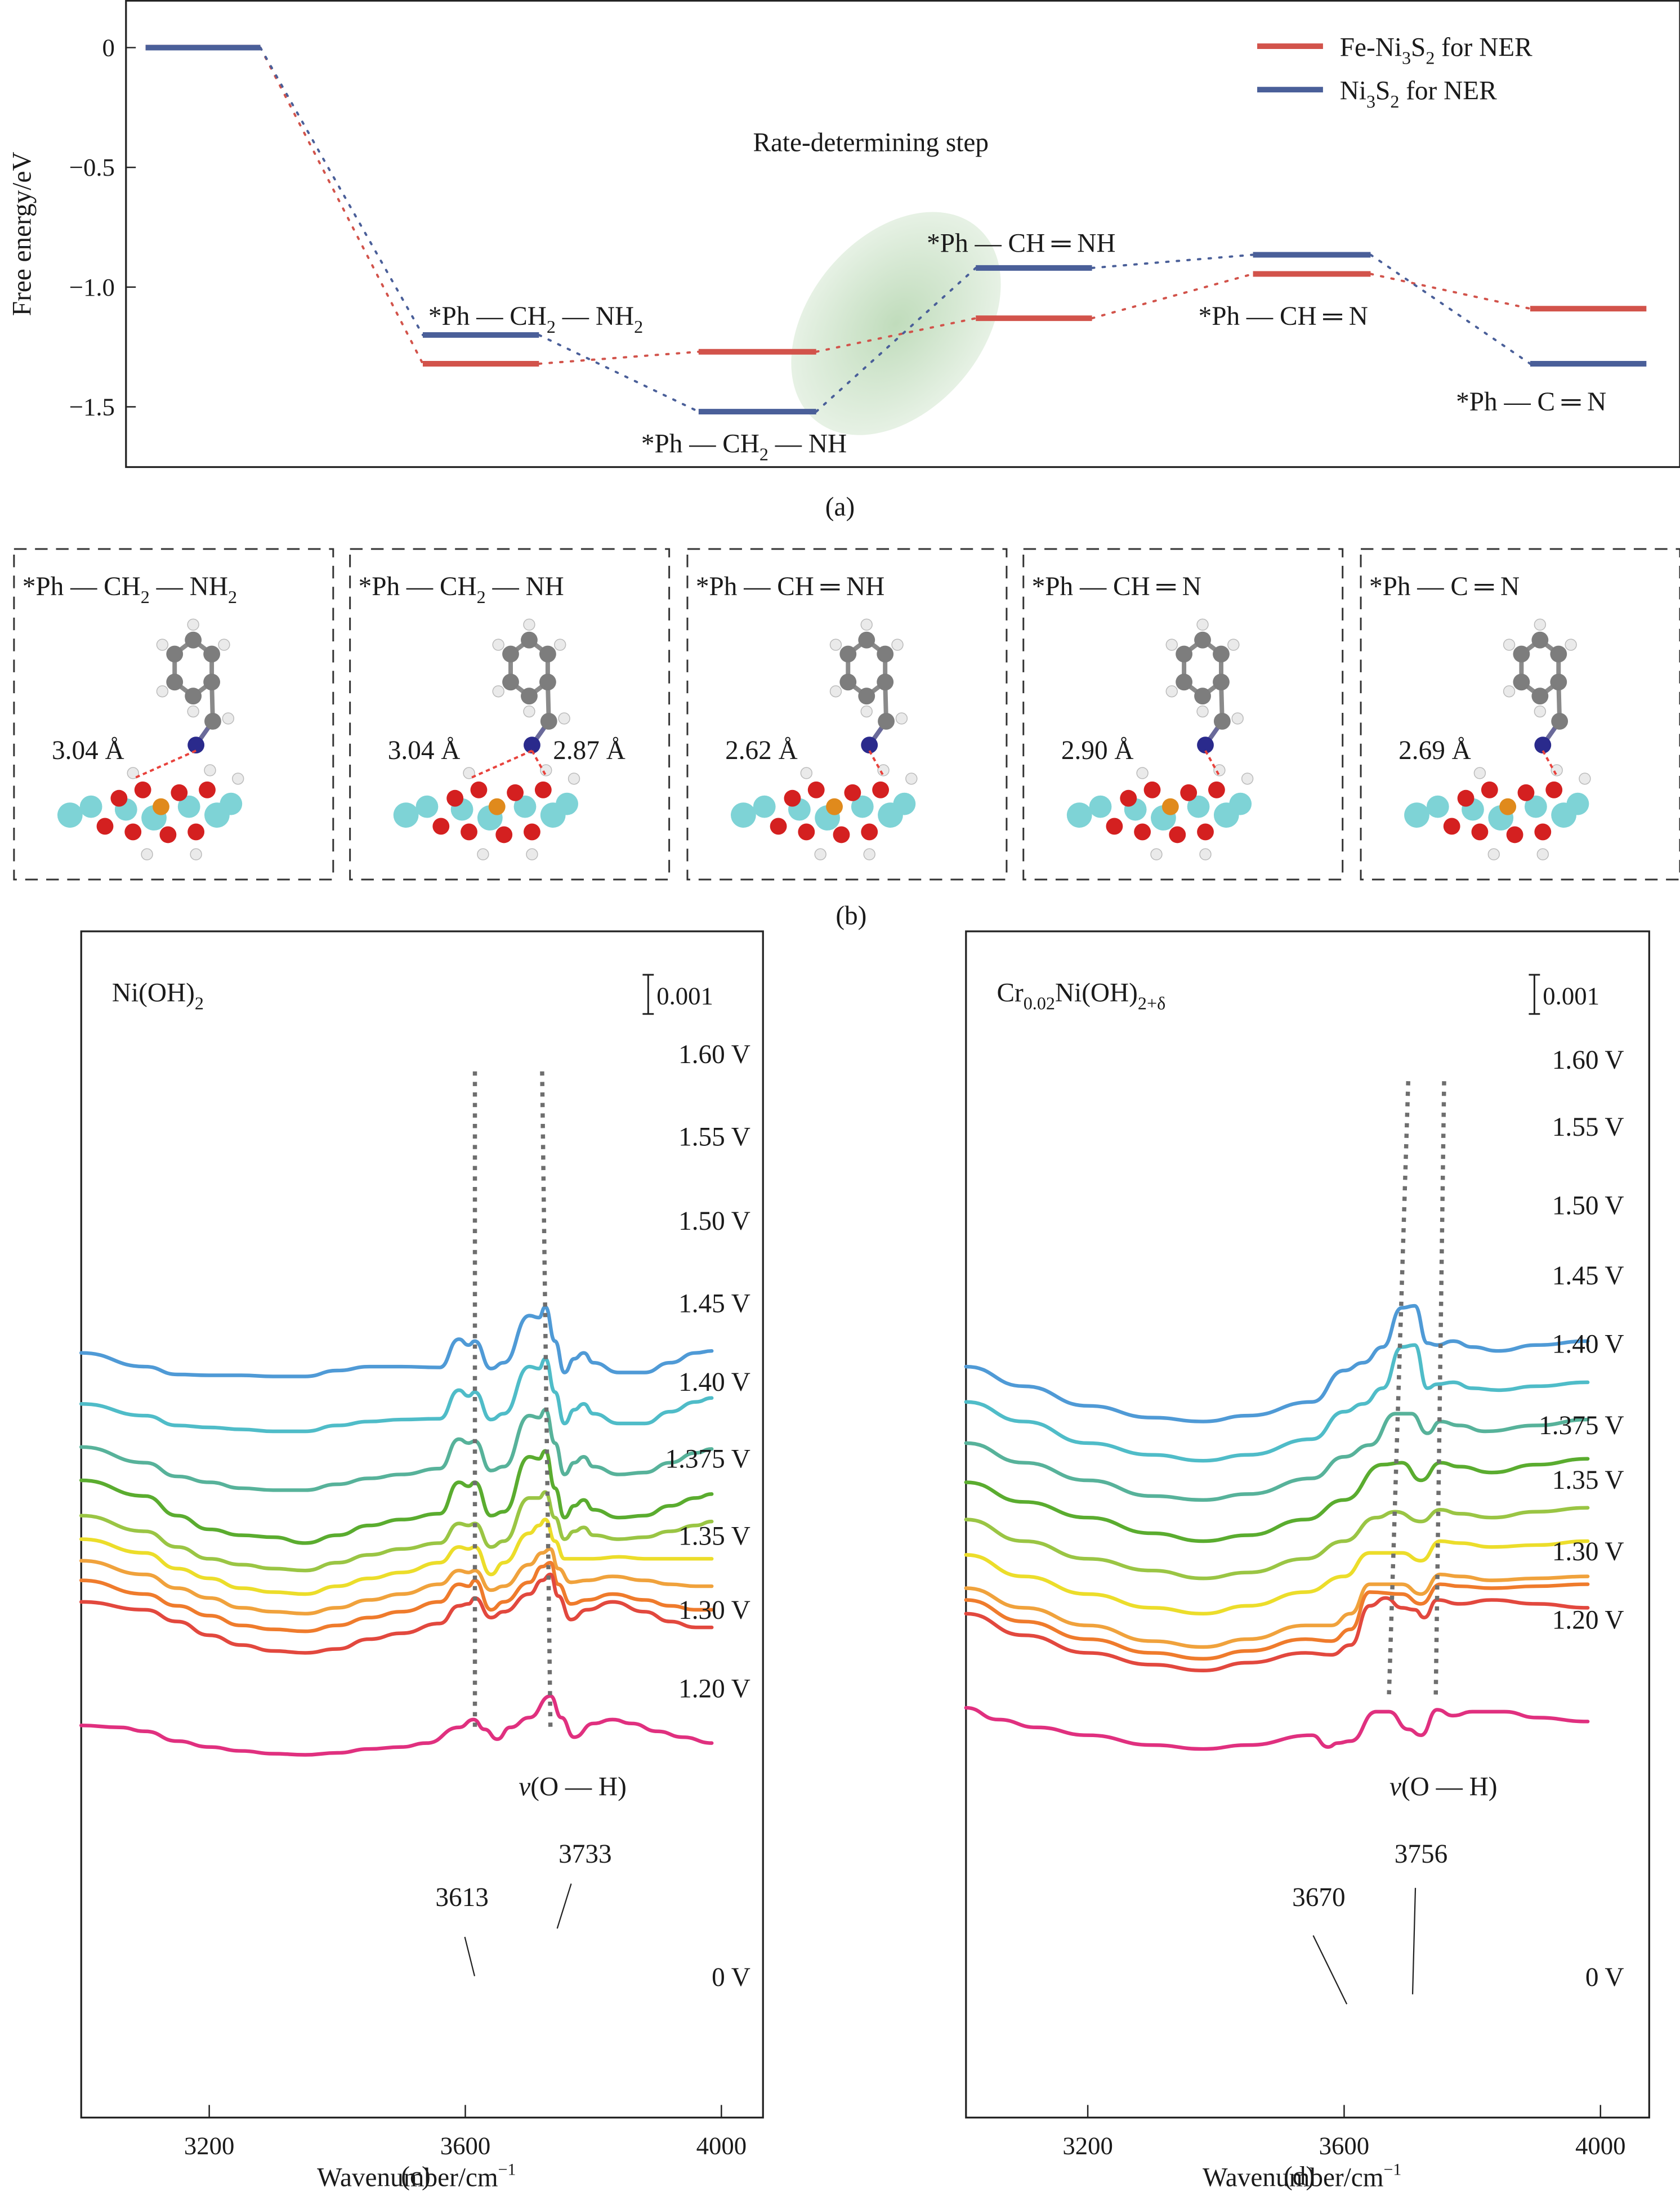 This screenshot has height=2196, width=1680. What do you see at coordinates (1394, 72) in the screenshot?
I see `legend: Fe-Ni3S2 for NER Ni3S2 for NER` at bounding box center [1394, 72].